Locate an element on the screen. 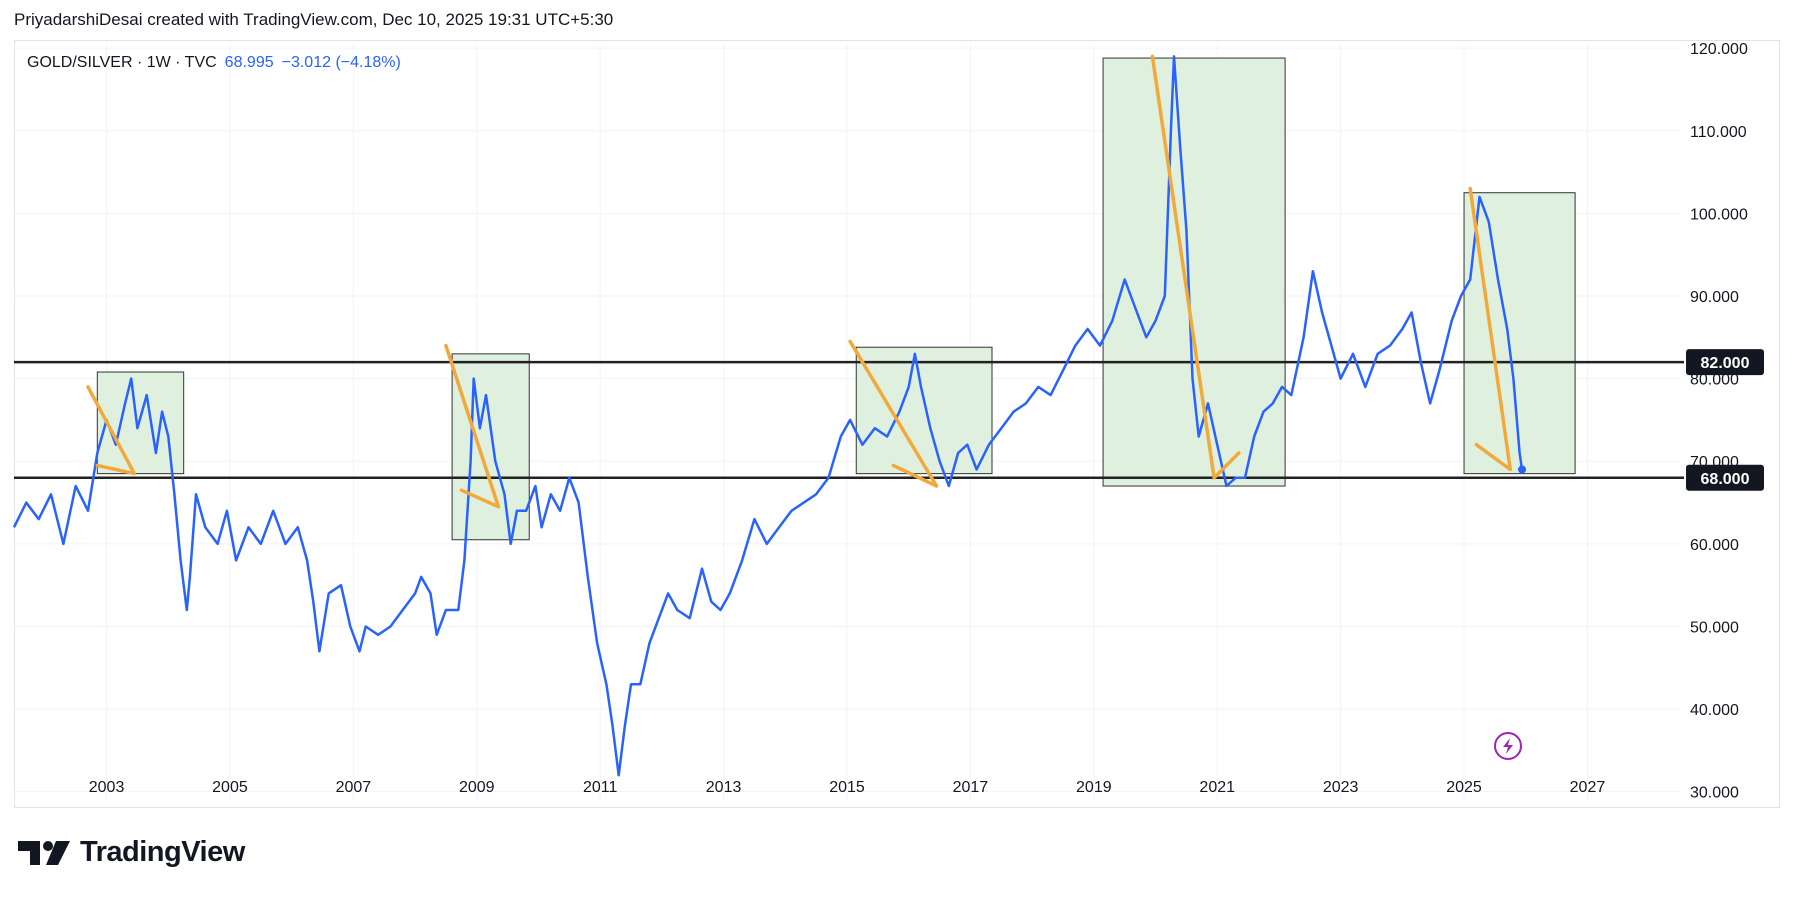 The width and height of the screenshot is (1793, 898). brand-name: TradingView is located at coordinates (162, 852).